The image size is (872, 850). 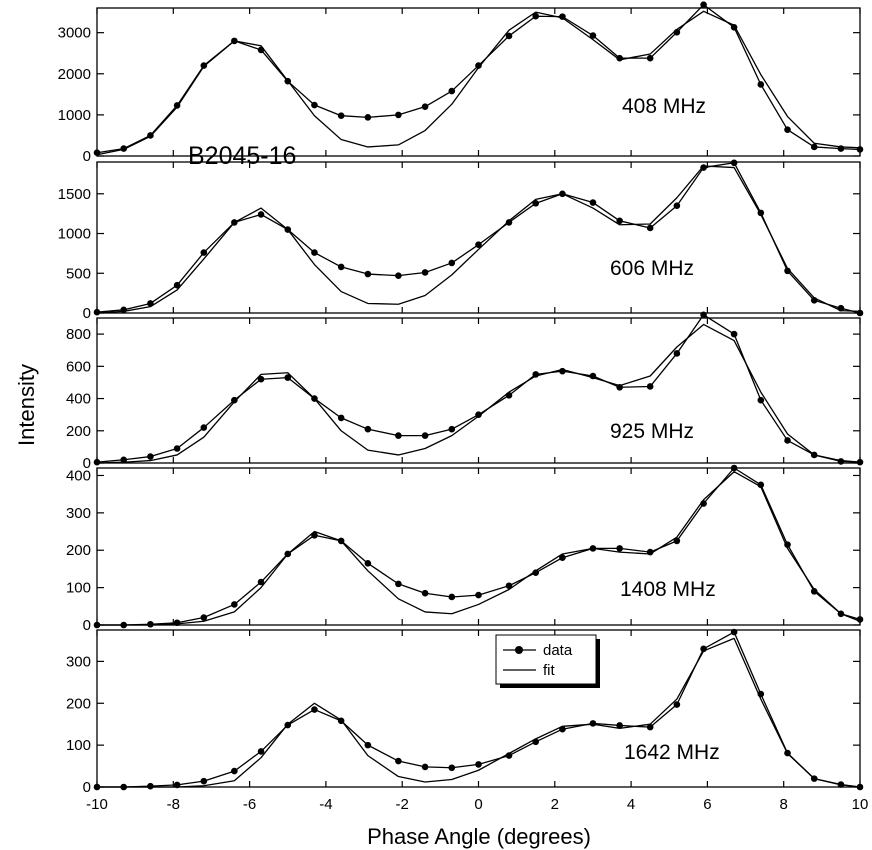 What do you see at coordinates (26, 405) in the screenshot?
I see `y-axis-title: Intensity` at bounding box center [26, 405].